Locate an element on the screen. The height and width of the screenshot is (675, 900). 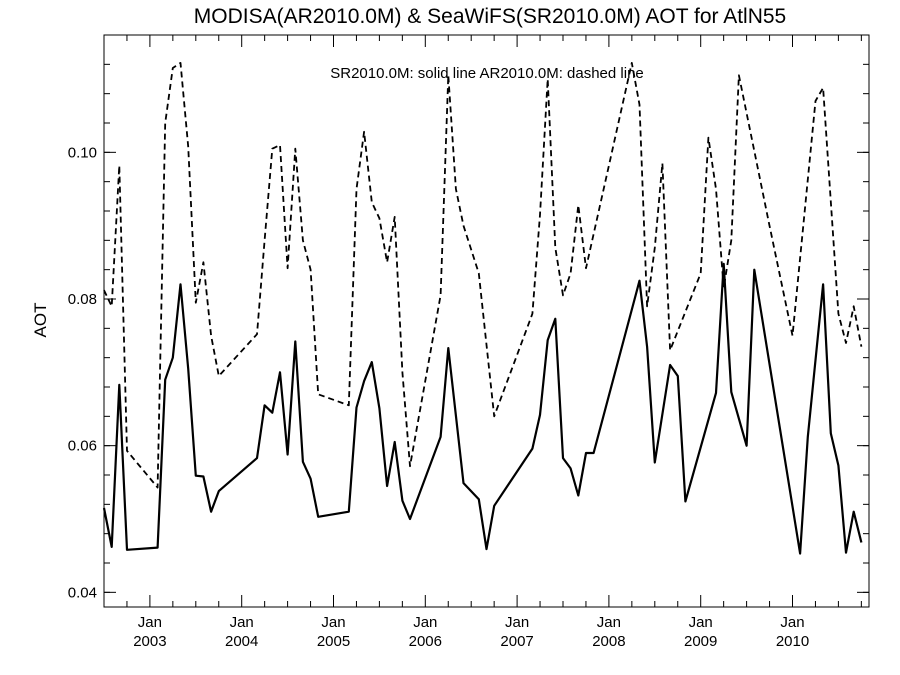
y-tick-label: 0.06 is located at coordinates (82, 446).